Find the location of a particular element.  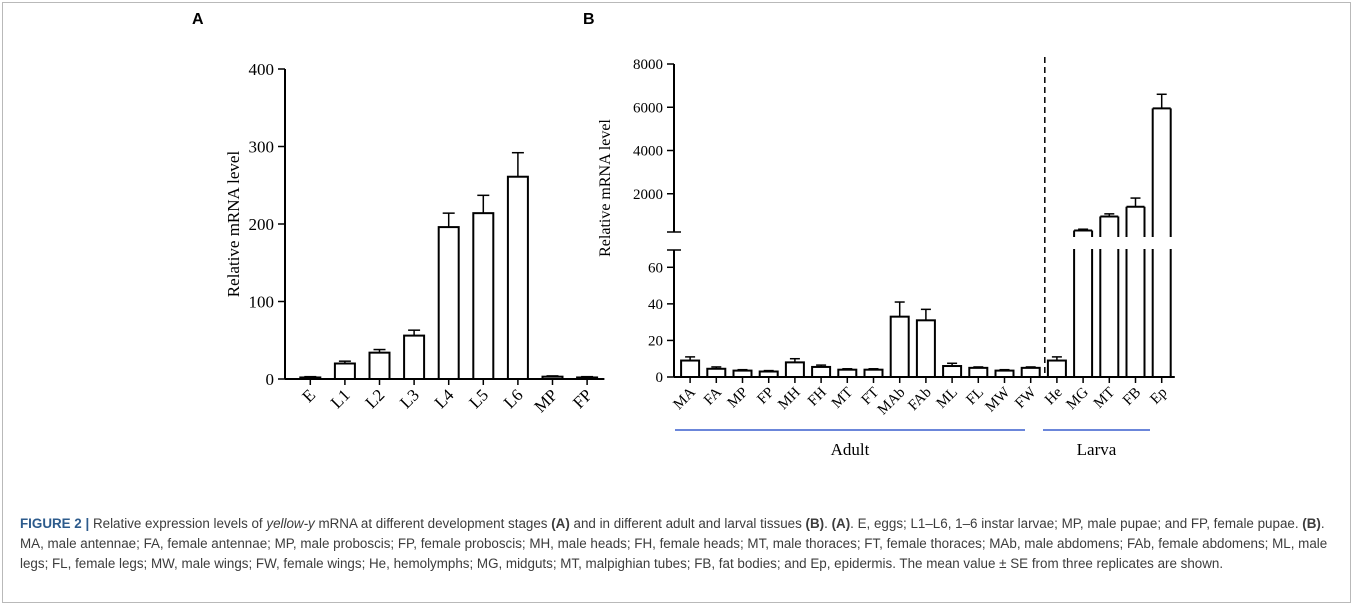

x-tick-label: L1 is located at coordinates (340, 398).